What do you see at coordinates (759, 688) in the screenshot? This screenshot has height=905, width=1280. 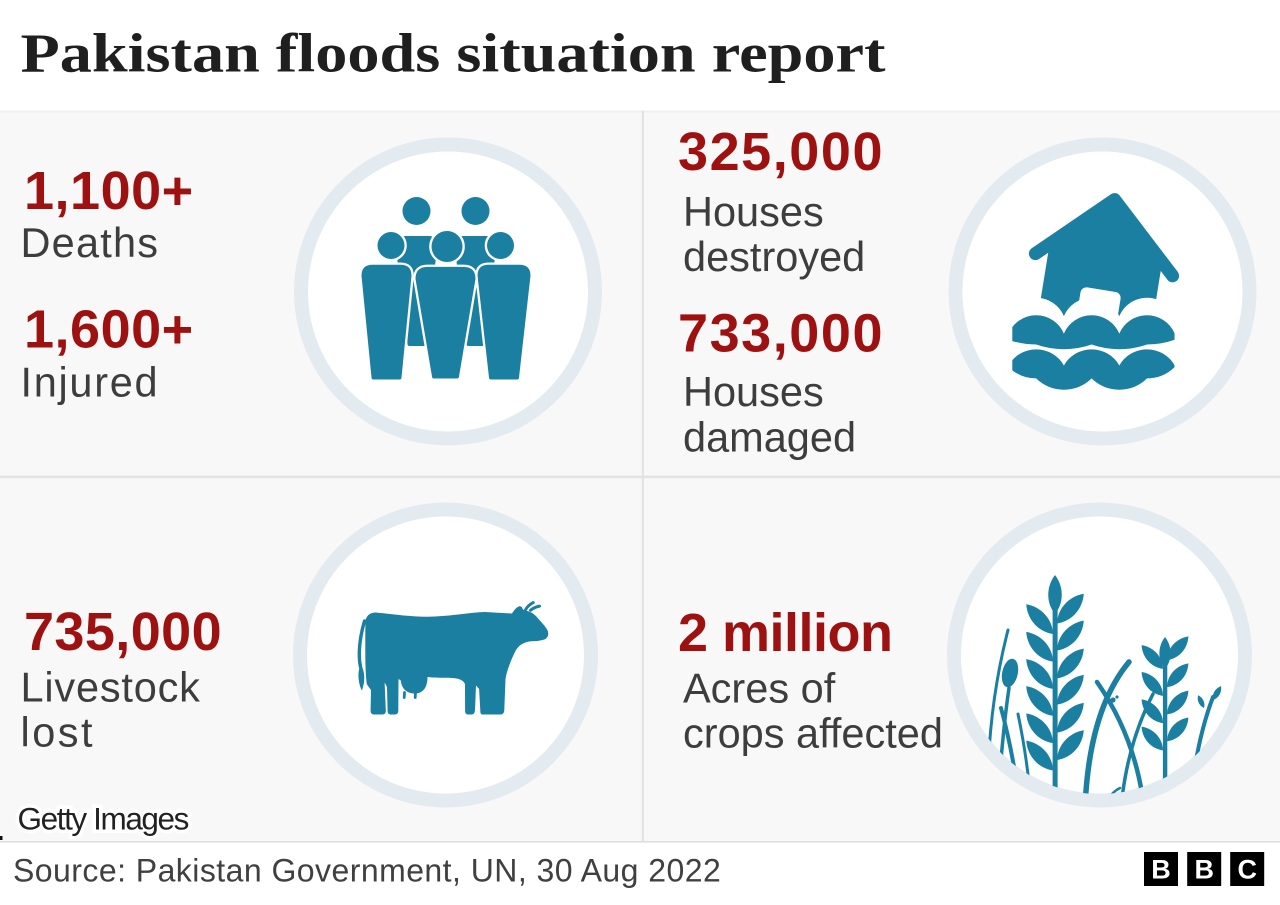 I see `svg-text: Acres of` at bounding box center [759, 688].